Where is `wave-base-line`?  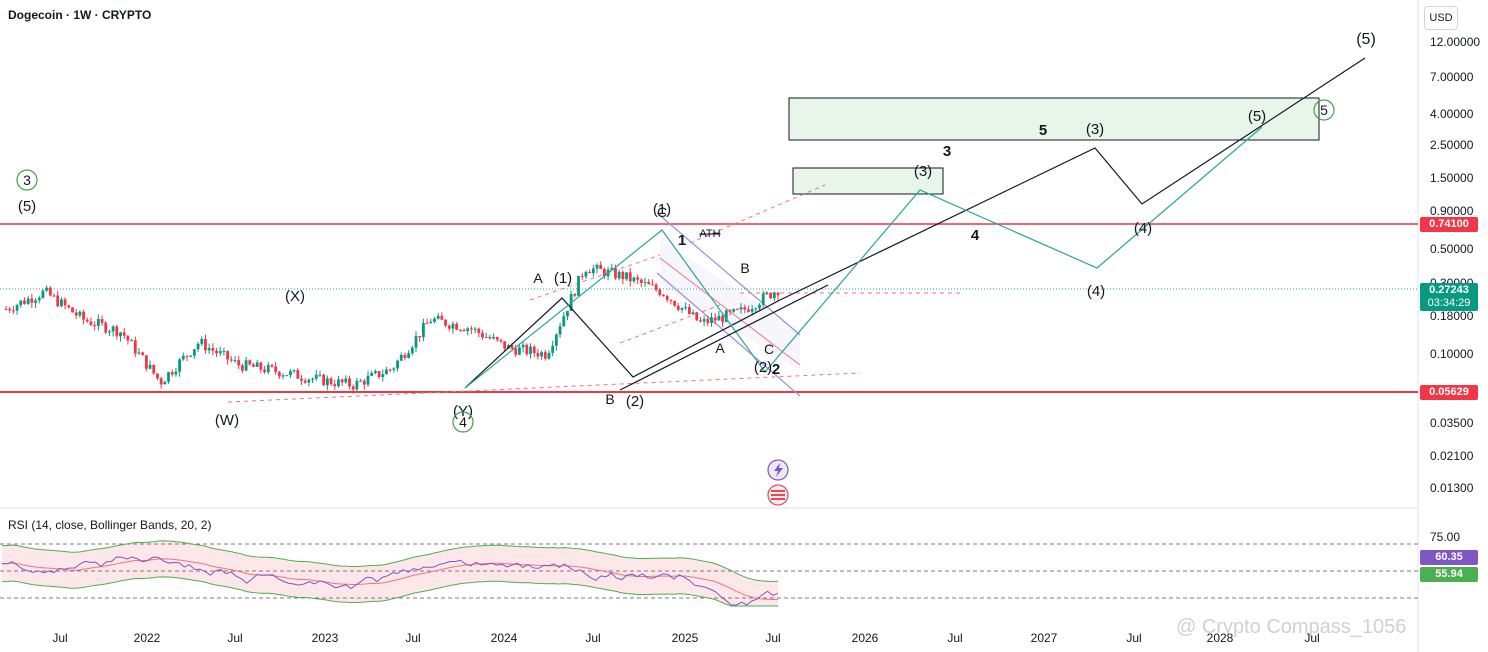
wave-base-line is located at coordinates (724, 337).